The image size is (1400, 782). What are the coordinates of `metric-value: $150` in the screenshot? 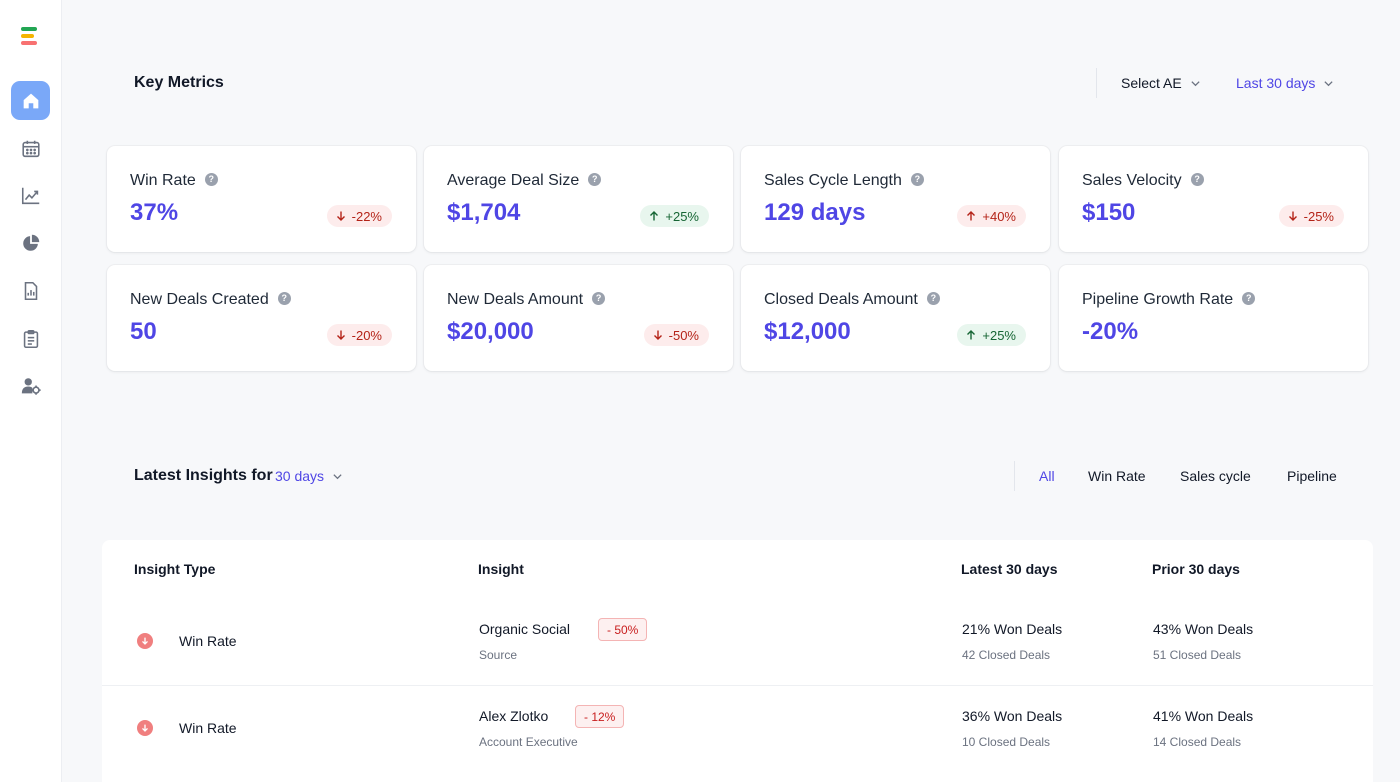 It's located at (1109, 212).